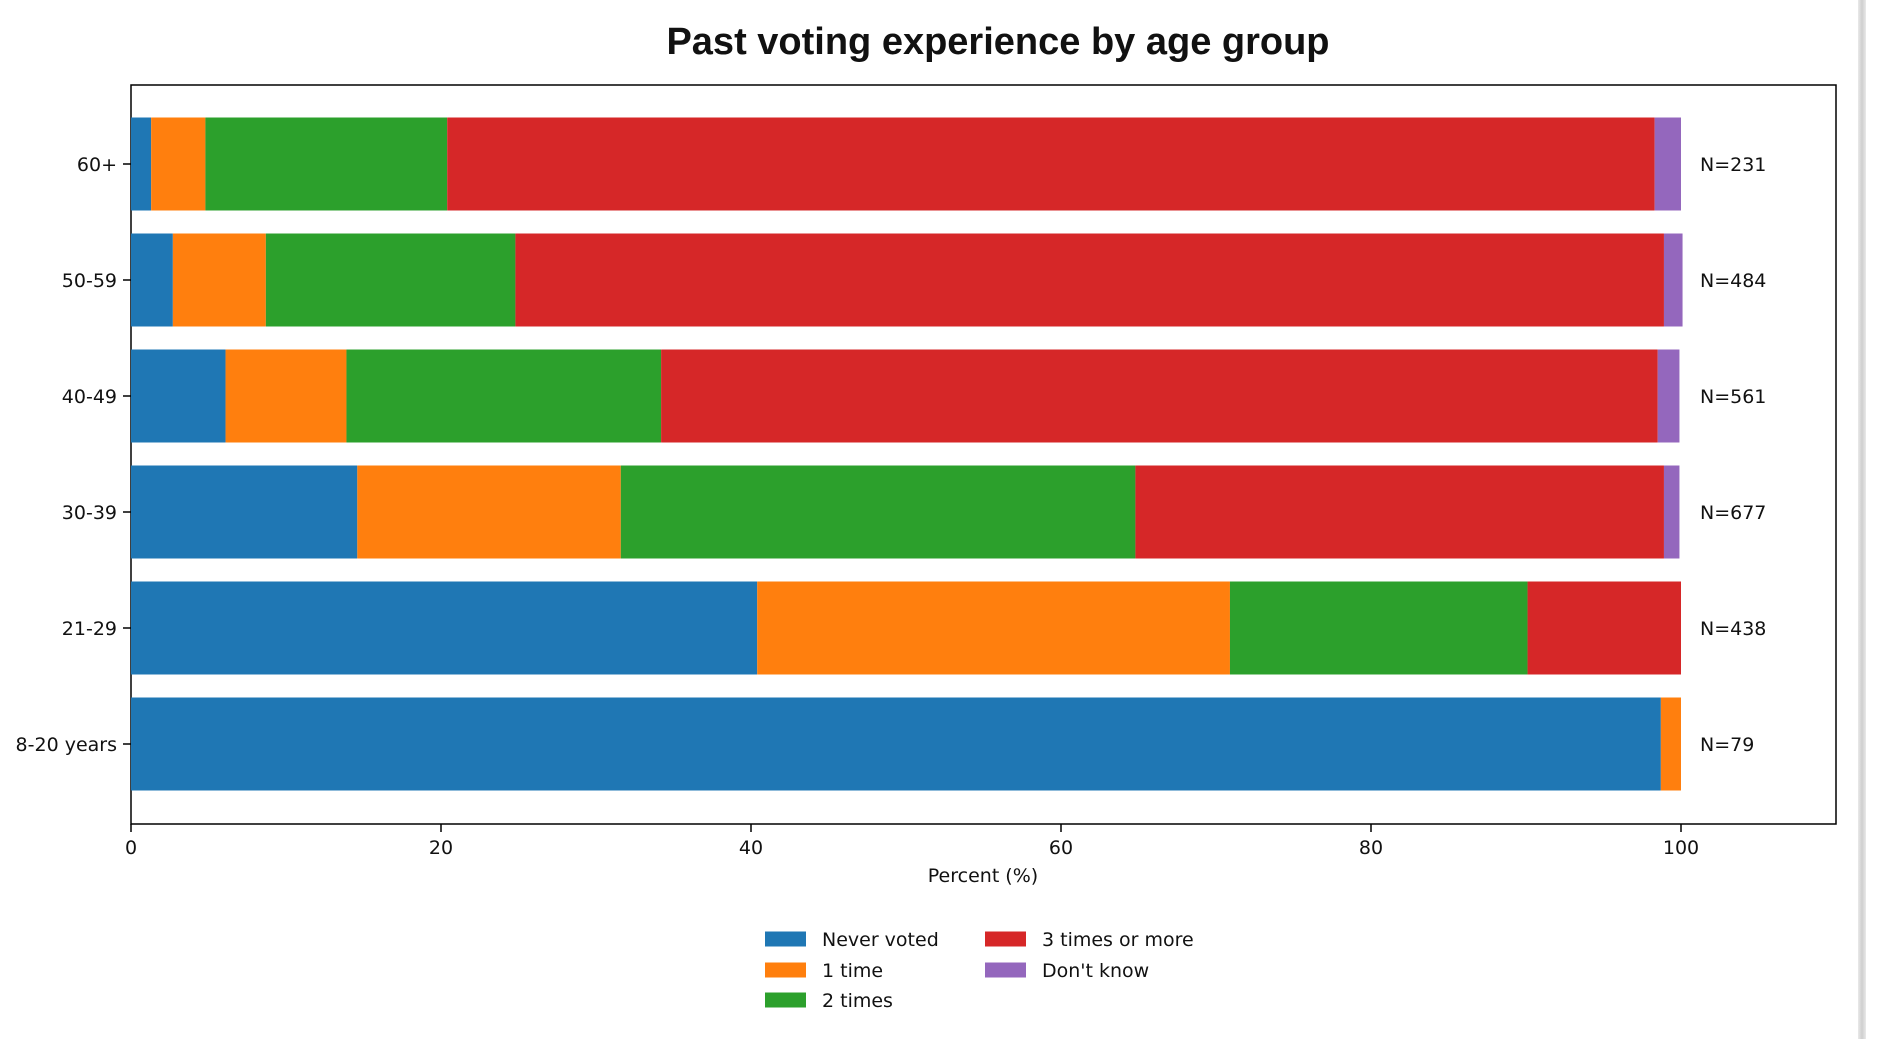 The image size is (1880, 1039). I want to click on bar-21-29-never-voted, so click(444, 628).